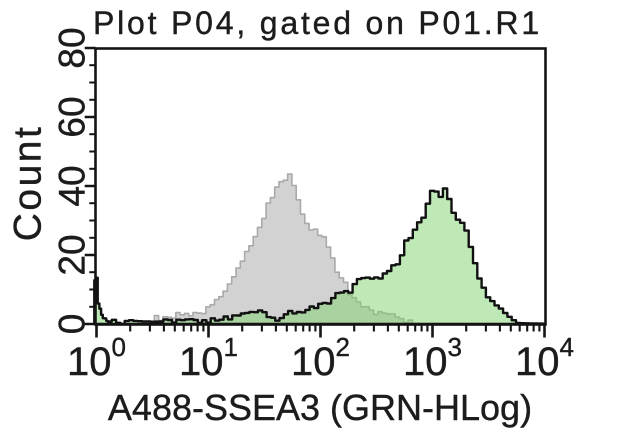 Image resolution: width=640 pixels, height=429 pixels. What do you see at coordinates (208, 358) in the screenshot?
I see `svg-text: 10¹` at bounding box center [208, 358].